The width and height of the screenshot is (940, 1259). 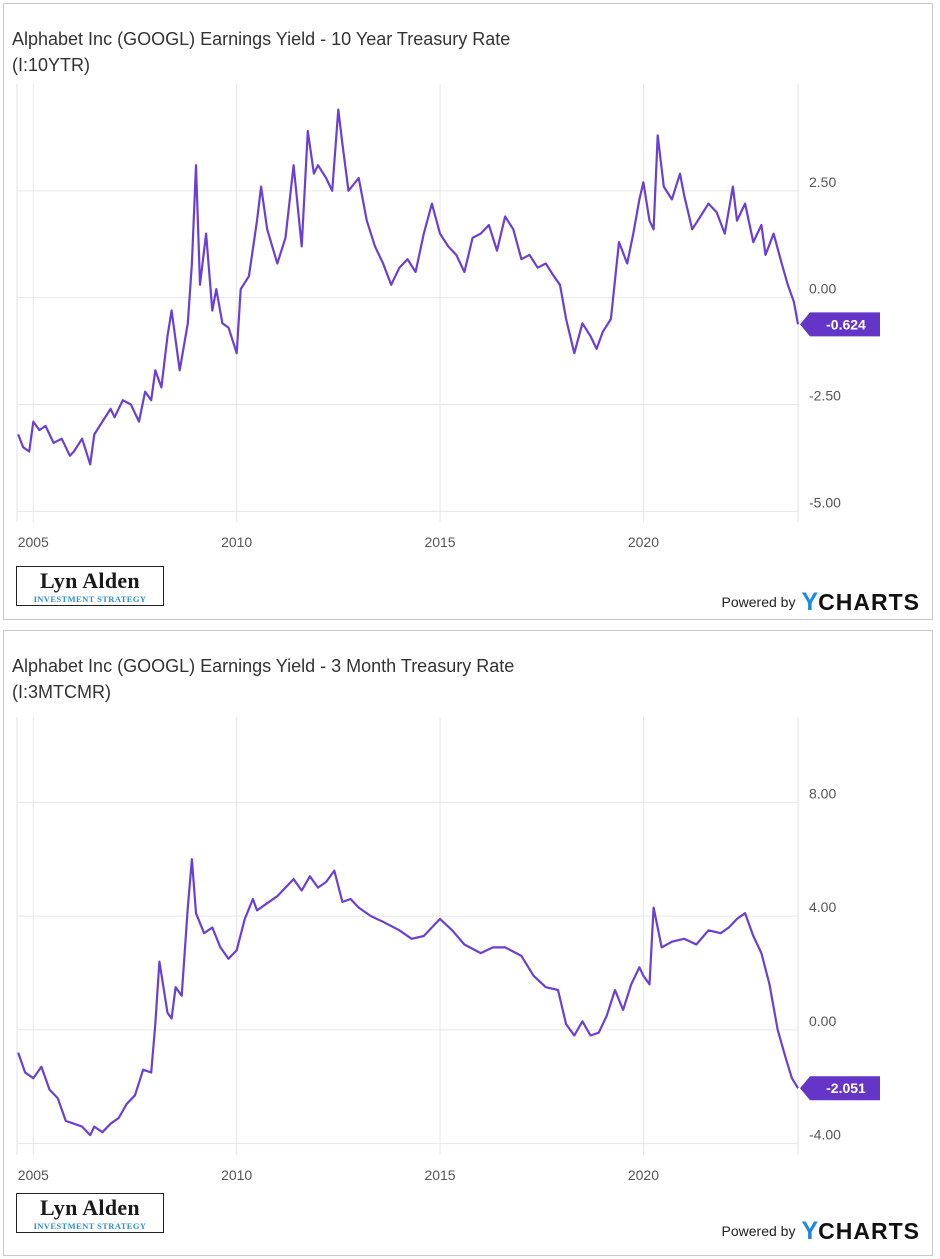 I want to click on y-tick-label: -4.00, so click(x=825, y=1135).